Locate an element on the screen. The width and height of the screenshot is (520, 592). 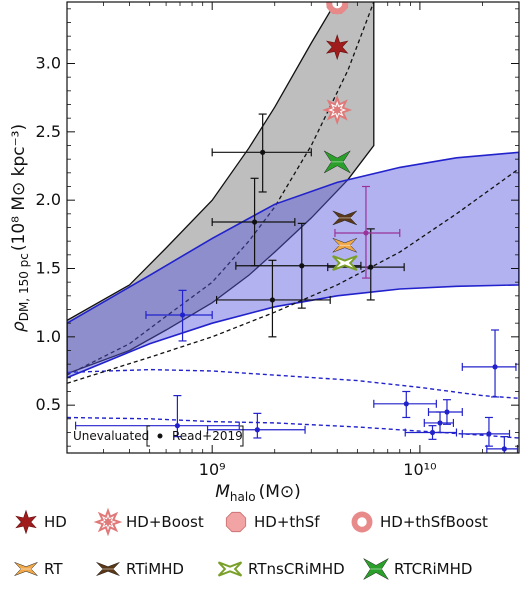
y-axis-label: ρDM, 150 pc(10⁸ M⊙ kpc⁻³) is located at coordinates (20, 228).